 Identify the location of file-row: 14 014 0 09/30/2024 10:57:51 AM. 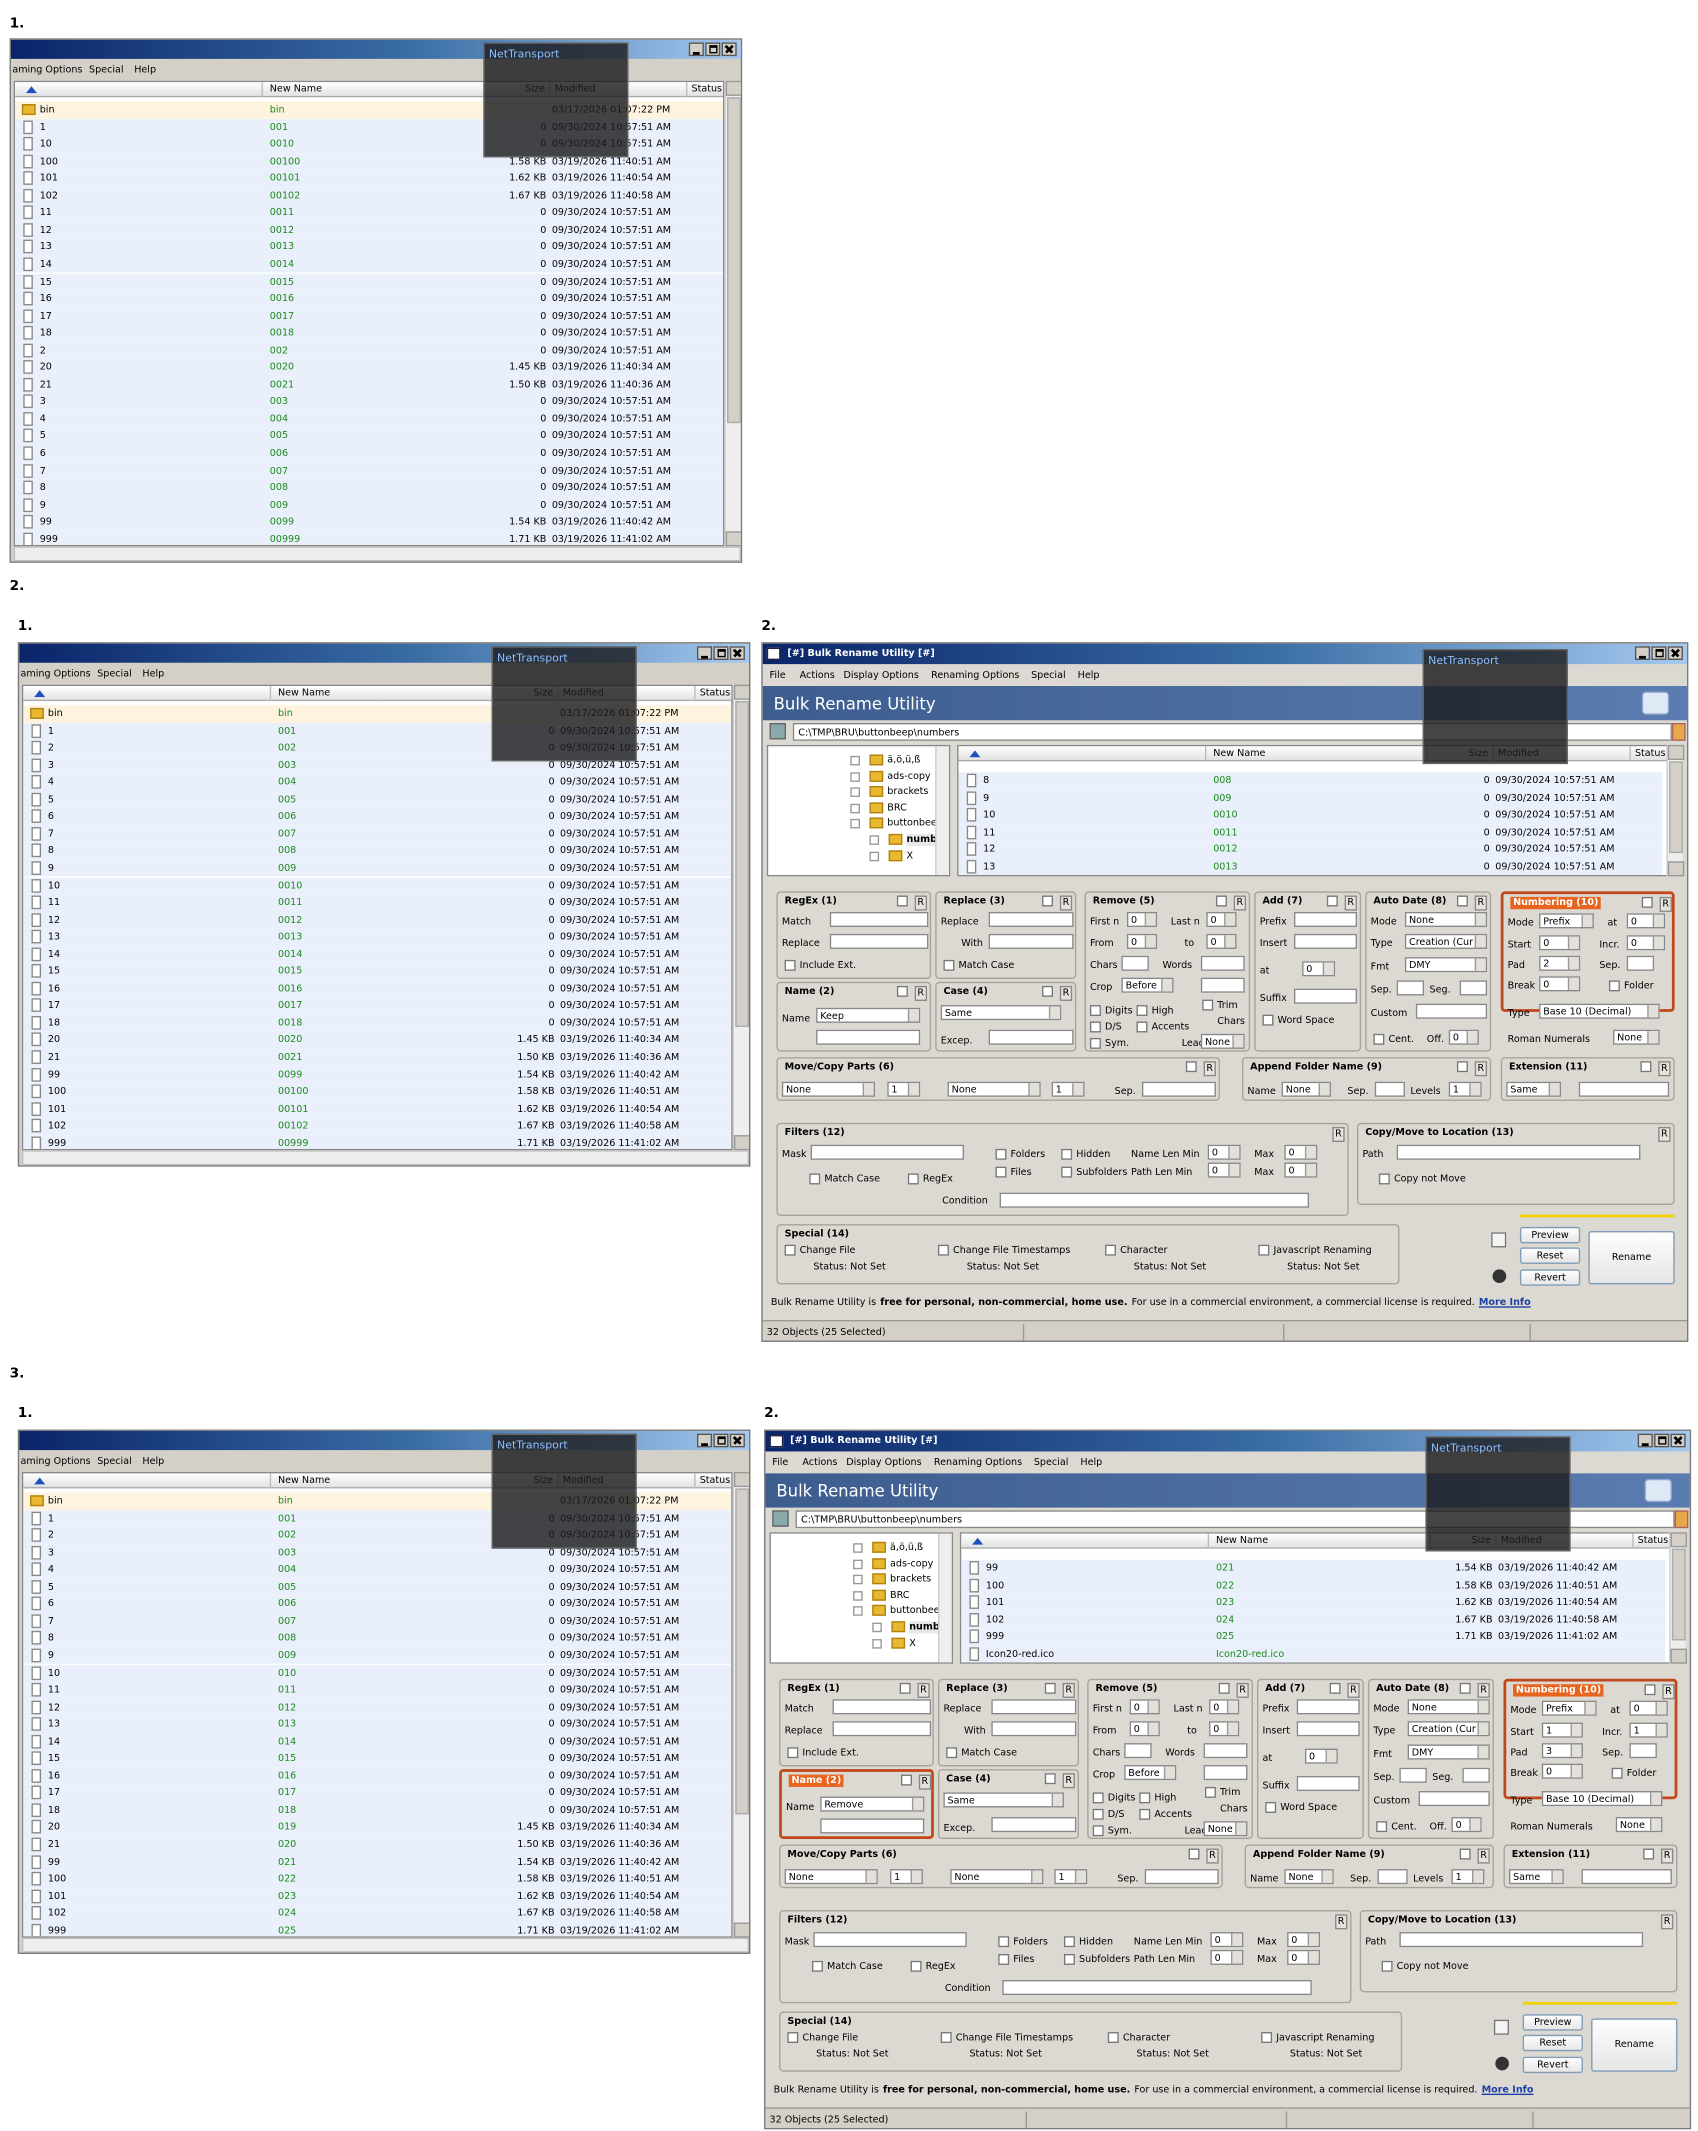
(377, 1742).